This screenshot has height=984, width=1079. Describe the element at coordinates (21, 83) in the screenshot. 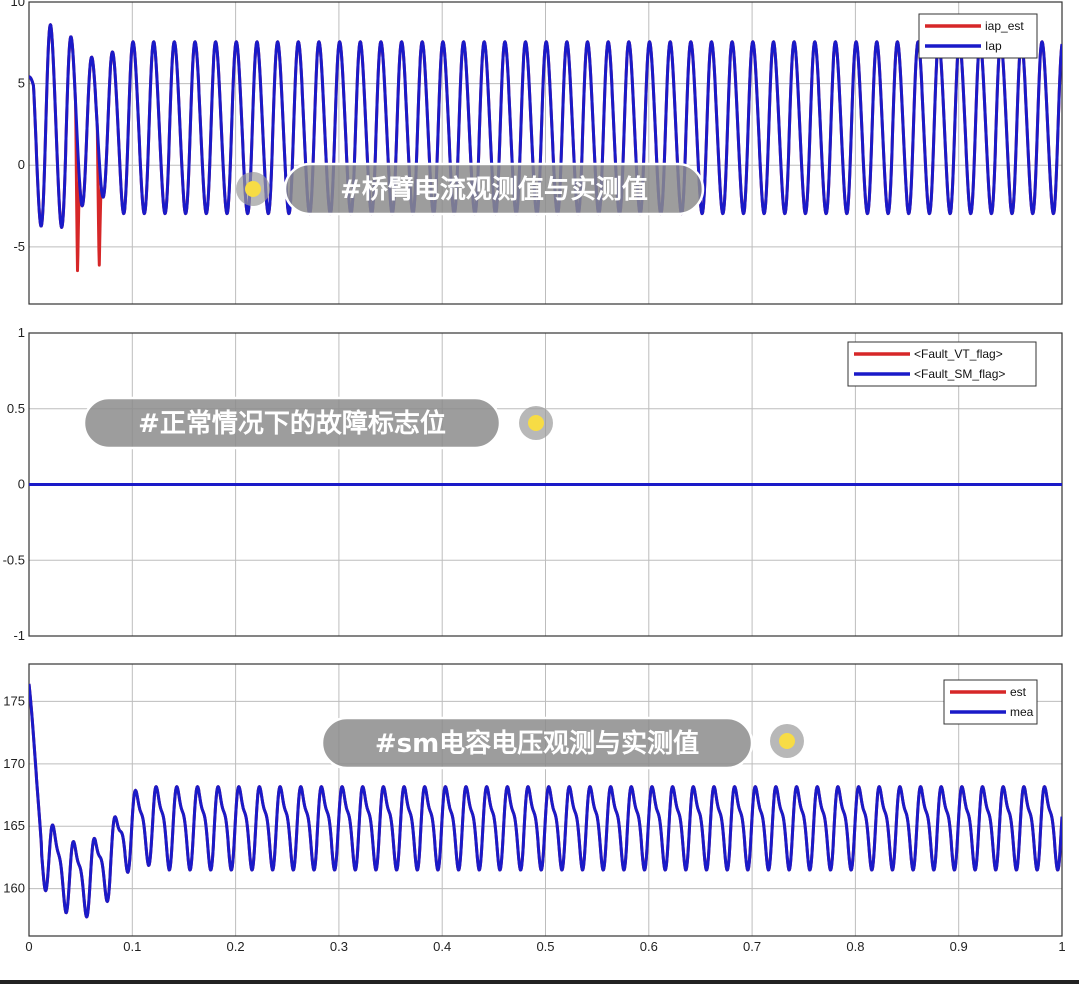

I see `y-tick-label: 5` at that location.